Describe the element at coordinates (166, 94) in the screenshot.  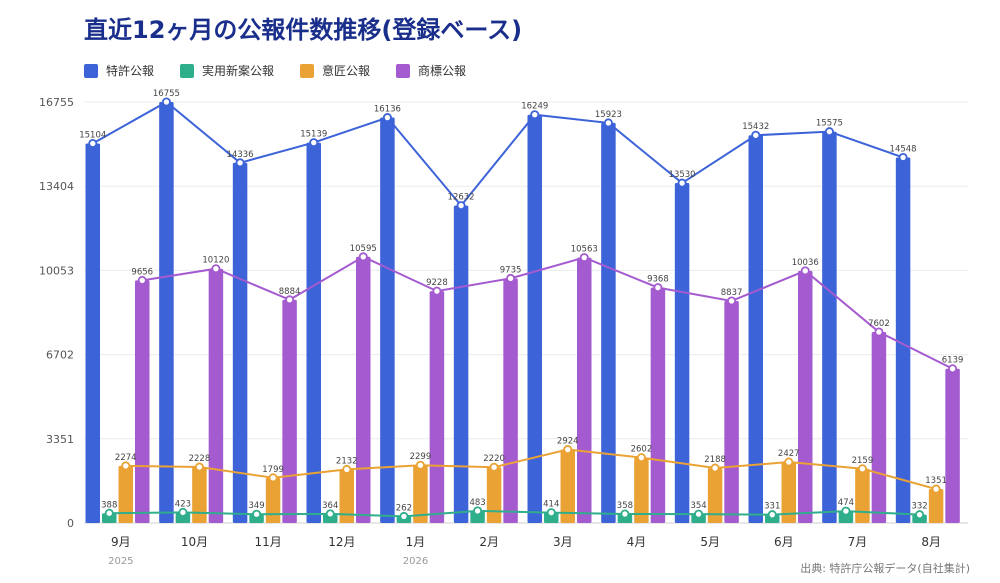
I see `data-label-patent: 16755` at that location.